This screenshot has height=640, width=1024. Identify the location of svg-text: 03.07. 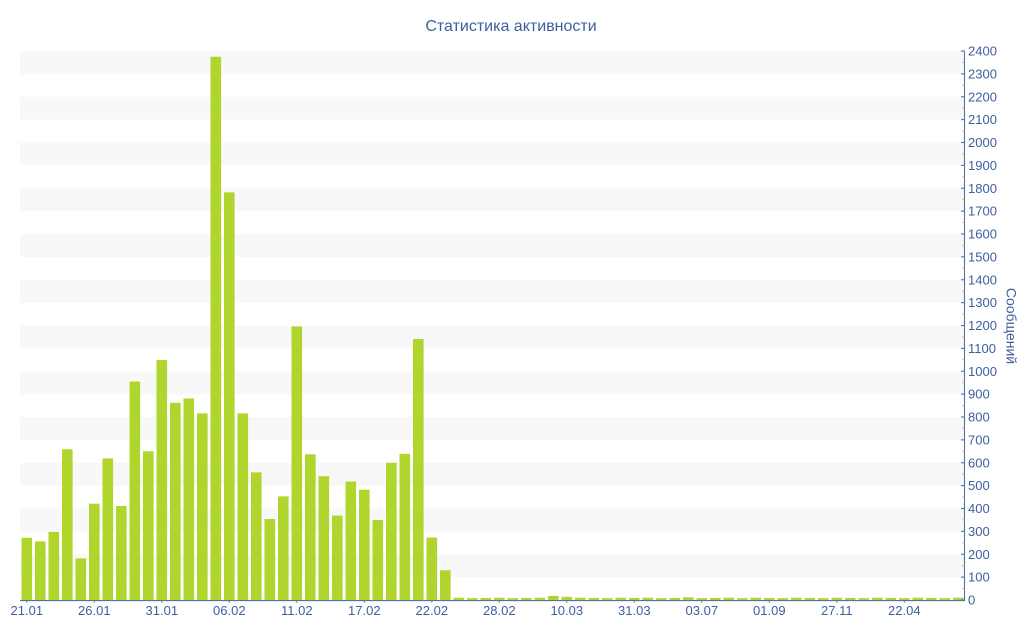
(702, 610).